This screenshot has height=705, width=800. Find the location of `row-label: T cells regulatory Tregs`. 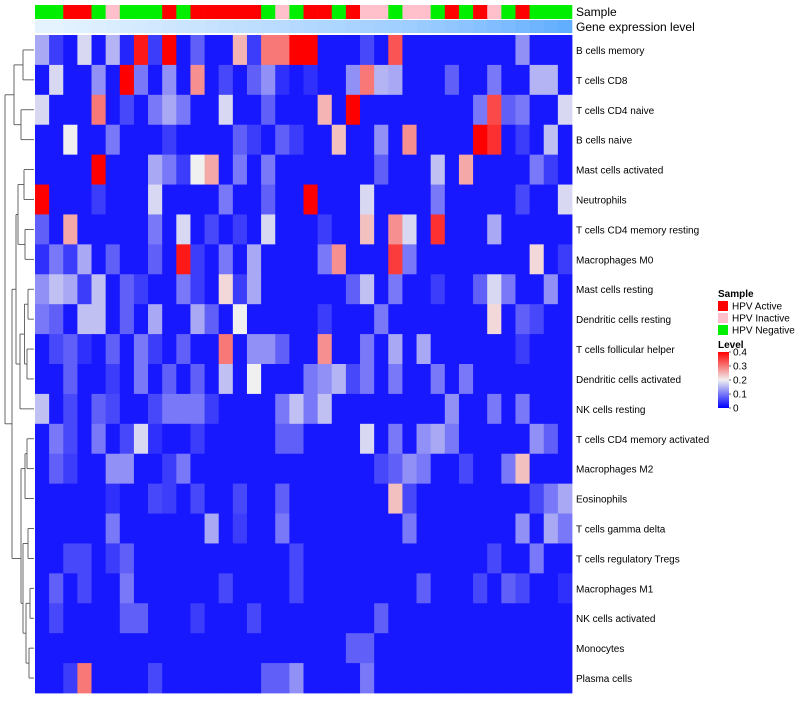

row-label: T cells regulatory Tregs is located at coordinates (628, 559).